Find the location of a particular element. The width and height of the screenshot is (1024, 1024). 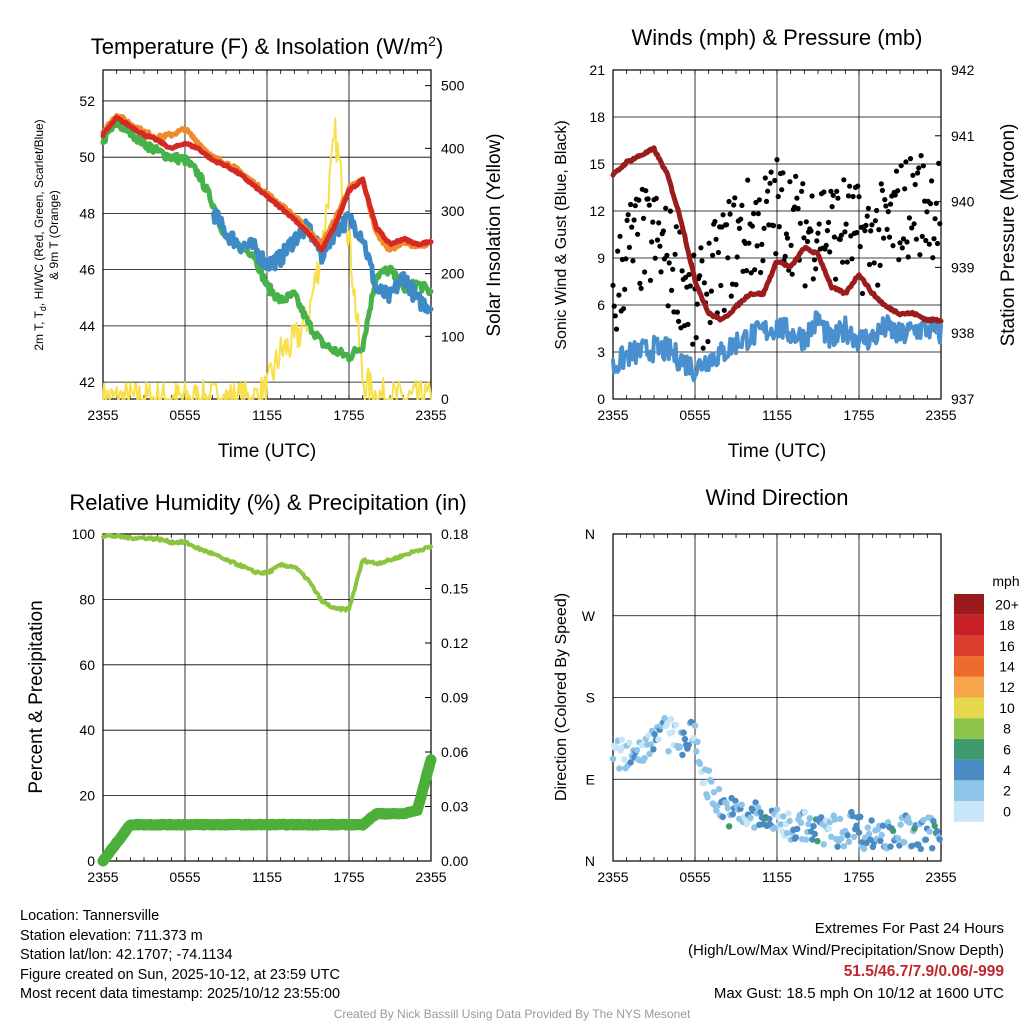

colorbar-label: 0 is located at coordinates (1007, 811).